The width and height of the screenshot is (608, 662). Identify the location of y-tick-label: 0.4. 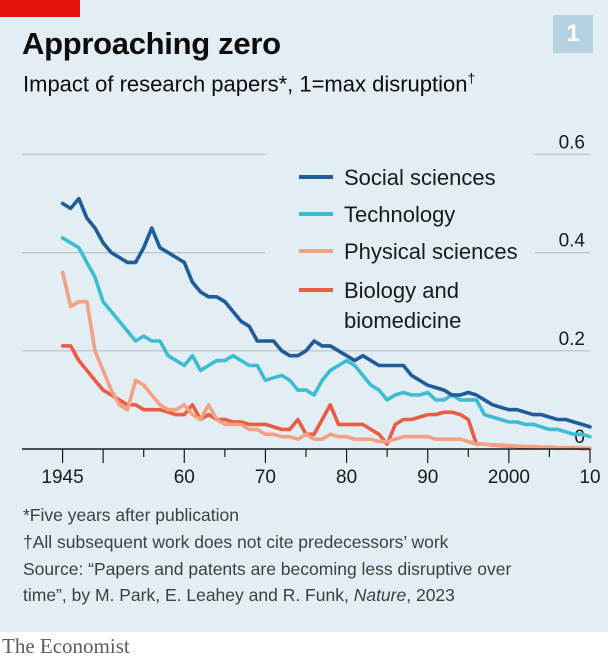
(572, 241).